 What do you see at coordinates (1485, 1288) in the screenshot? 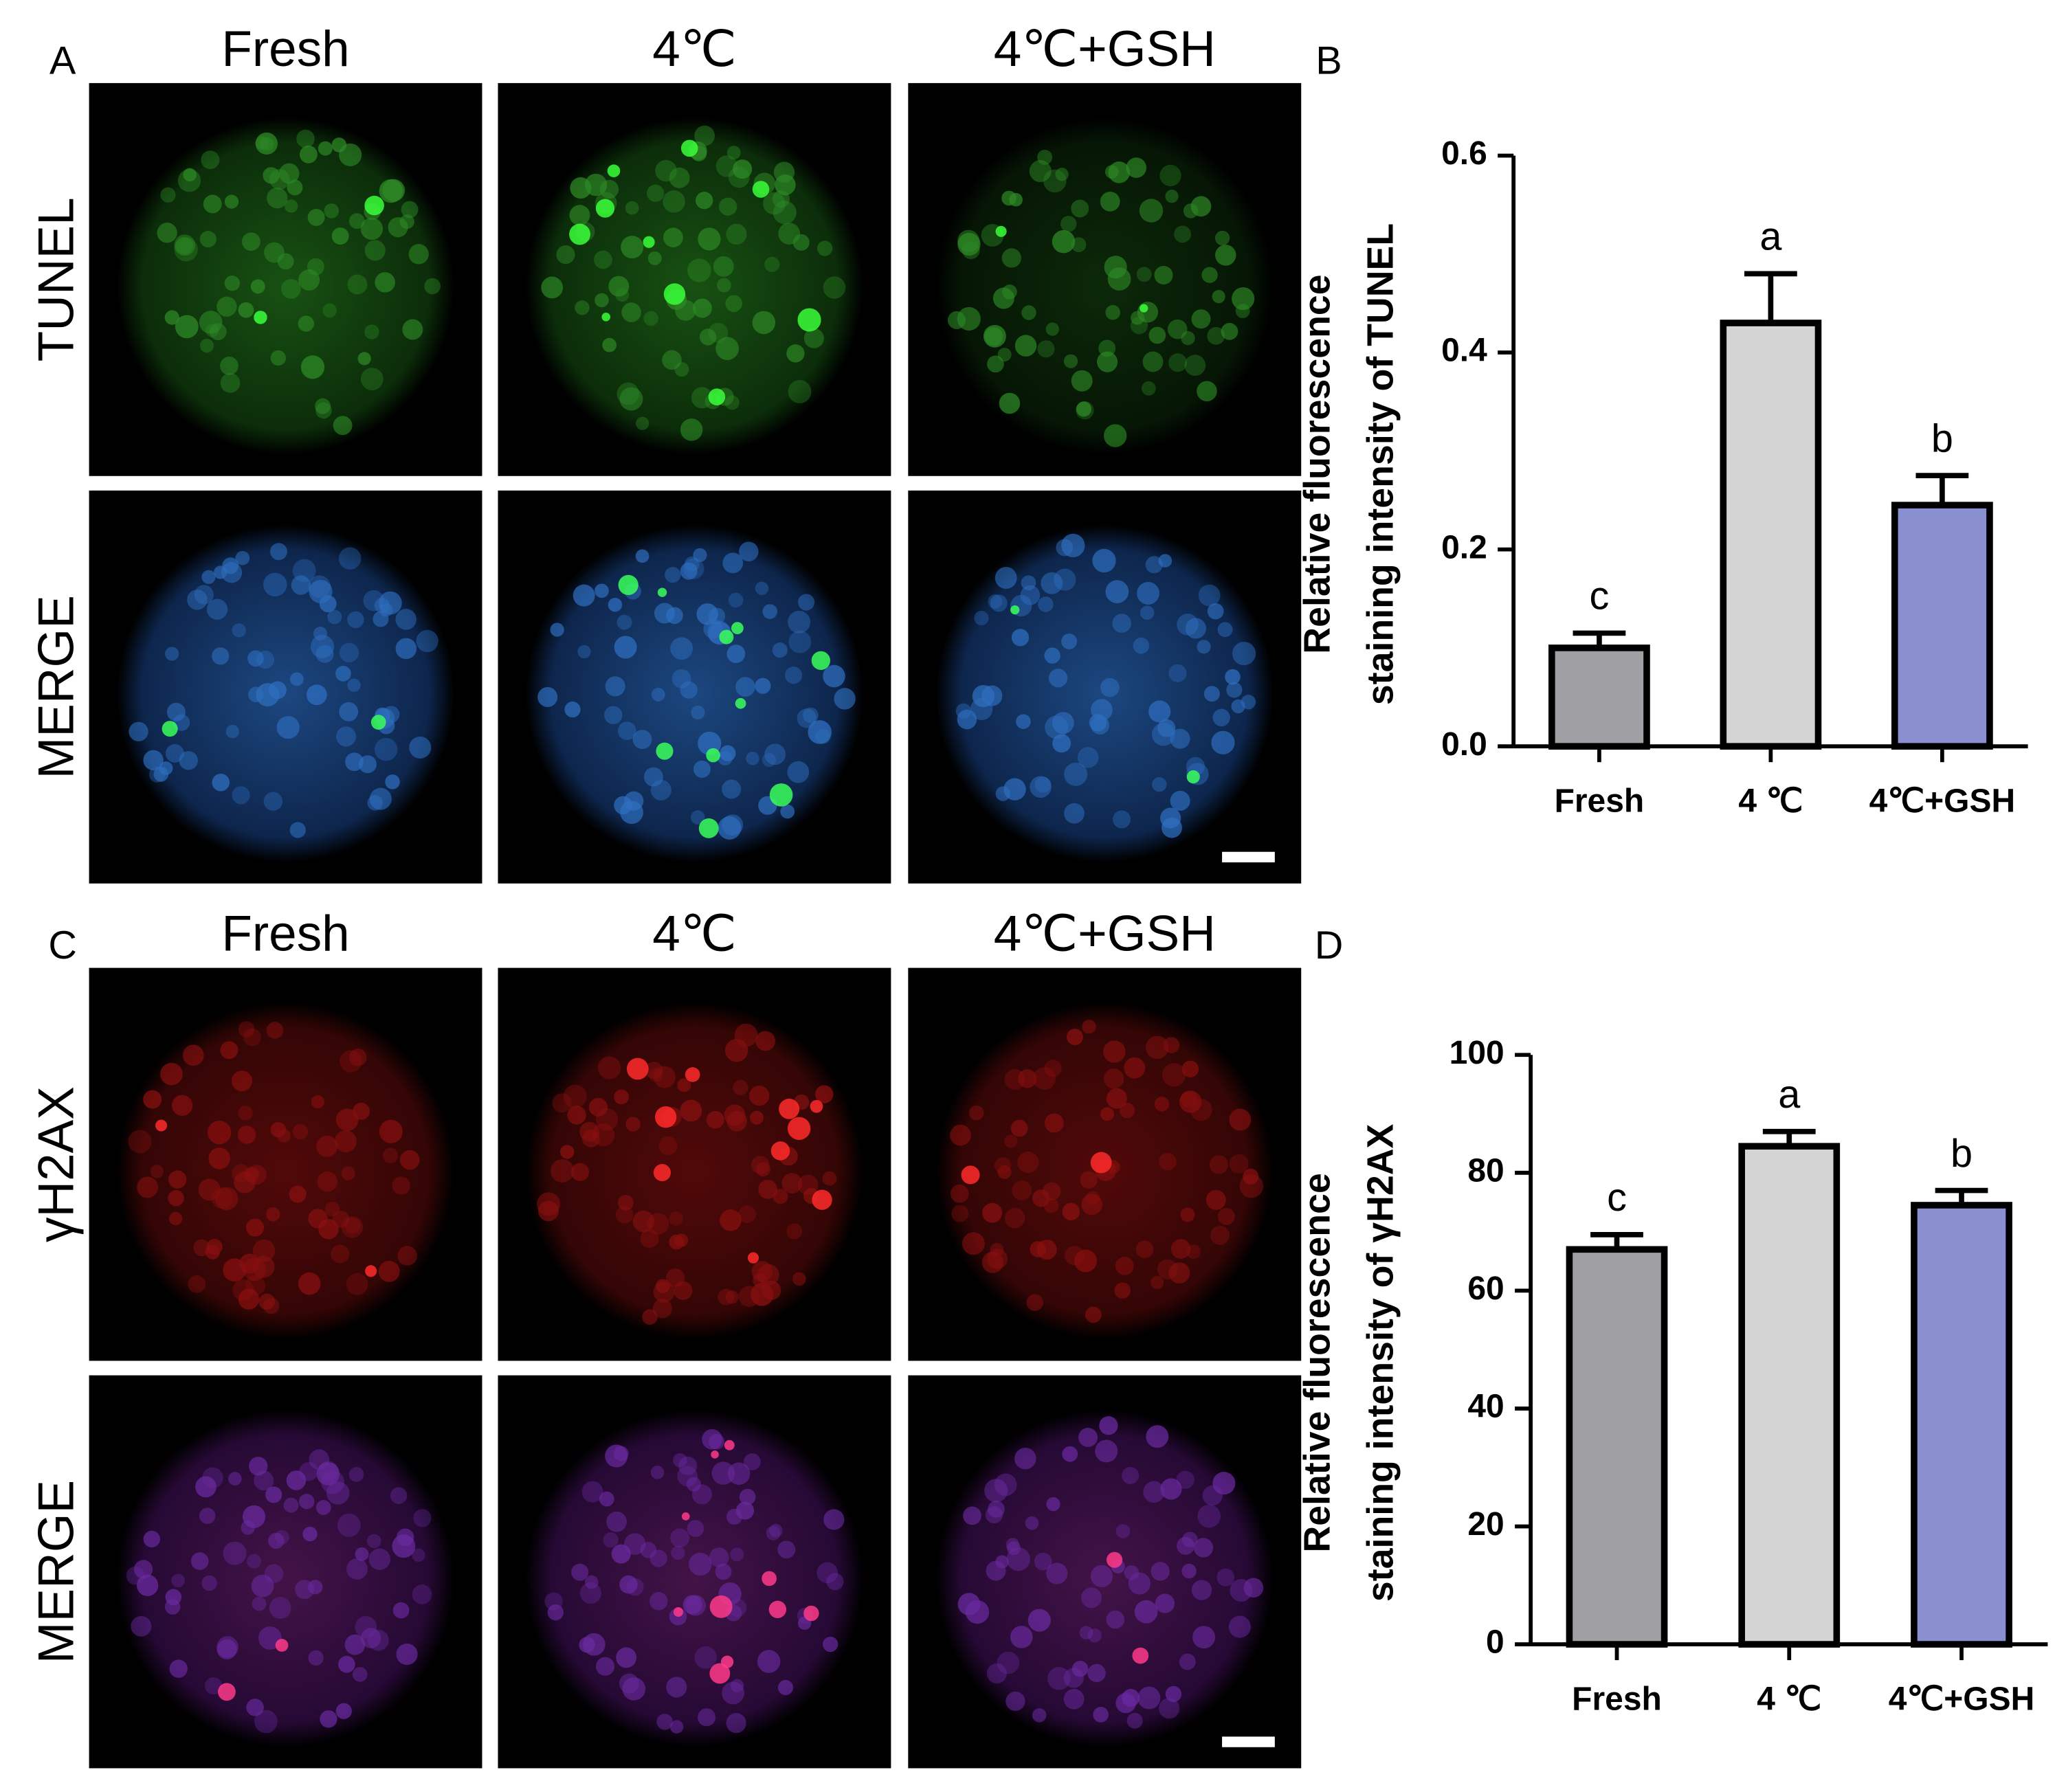
I see `y-tick-label: 60` at bounding box center [1485, 1288].